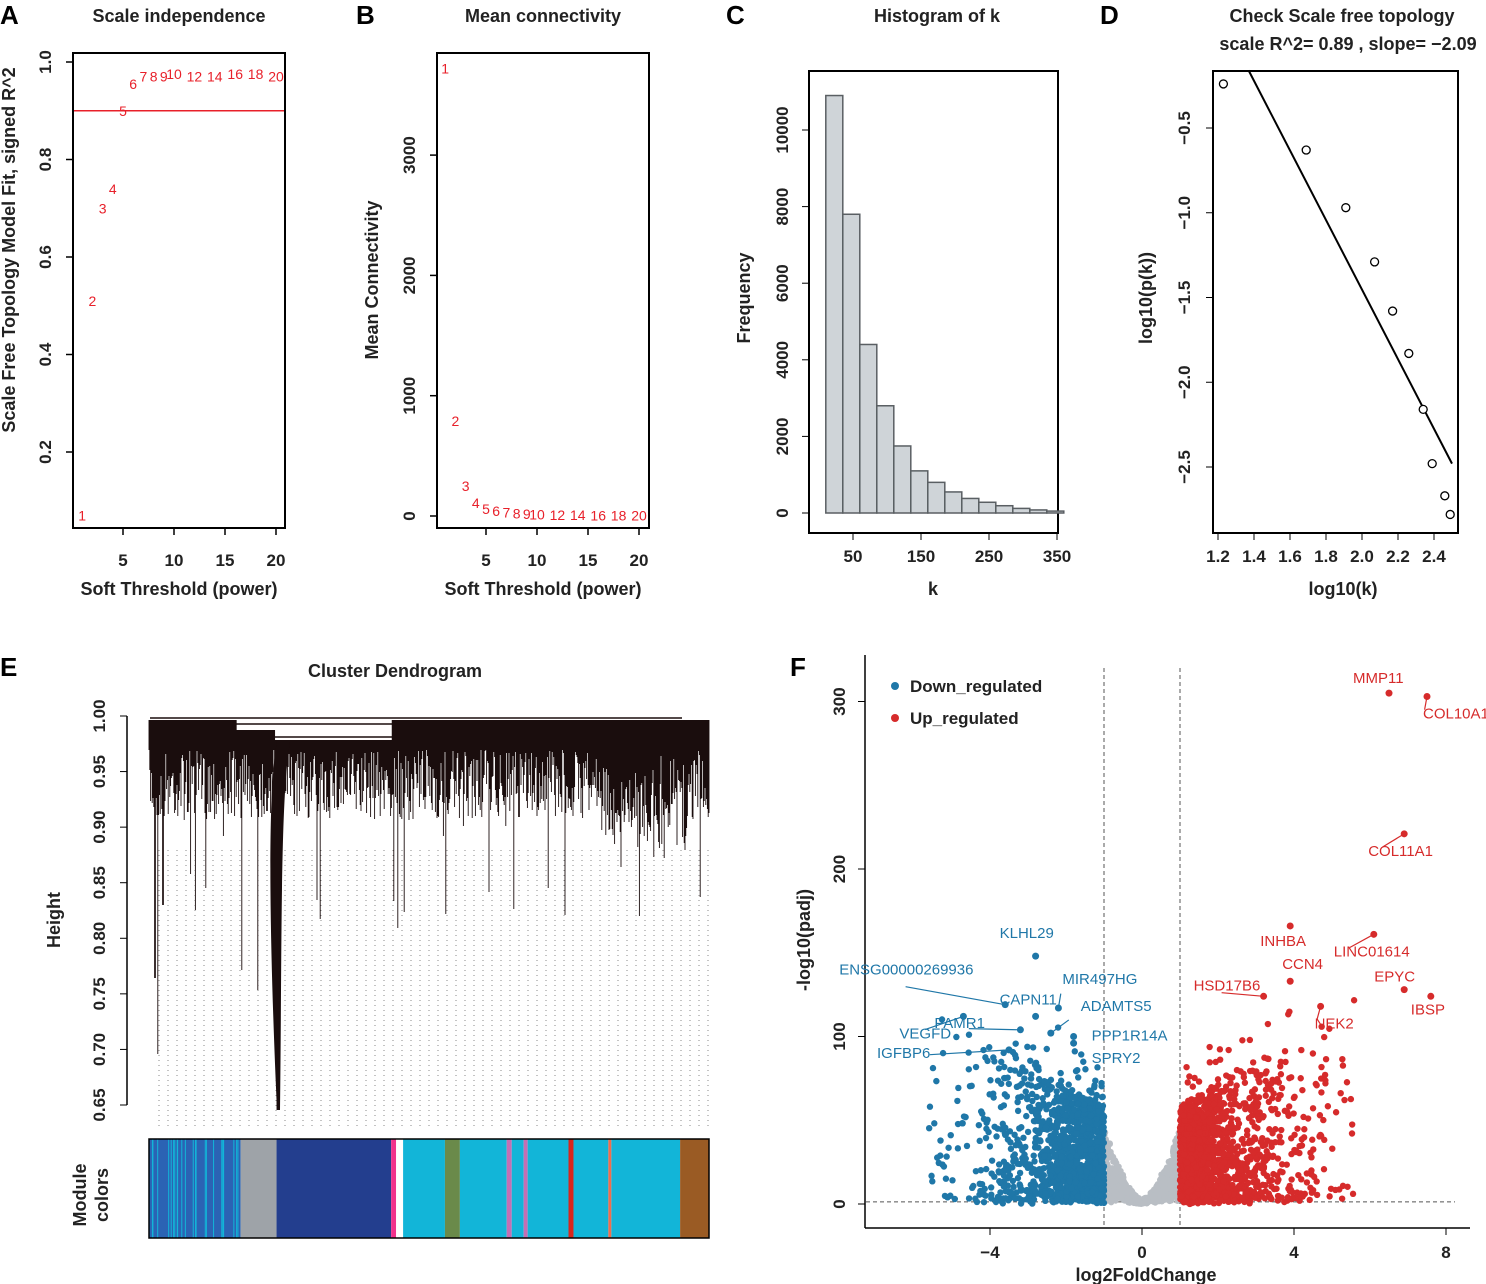  I want to click on x-tick-label: 2.4, so click(1434, 556).